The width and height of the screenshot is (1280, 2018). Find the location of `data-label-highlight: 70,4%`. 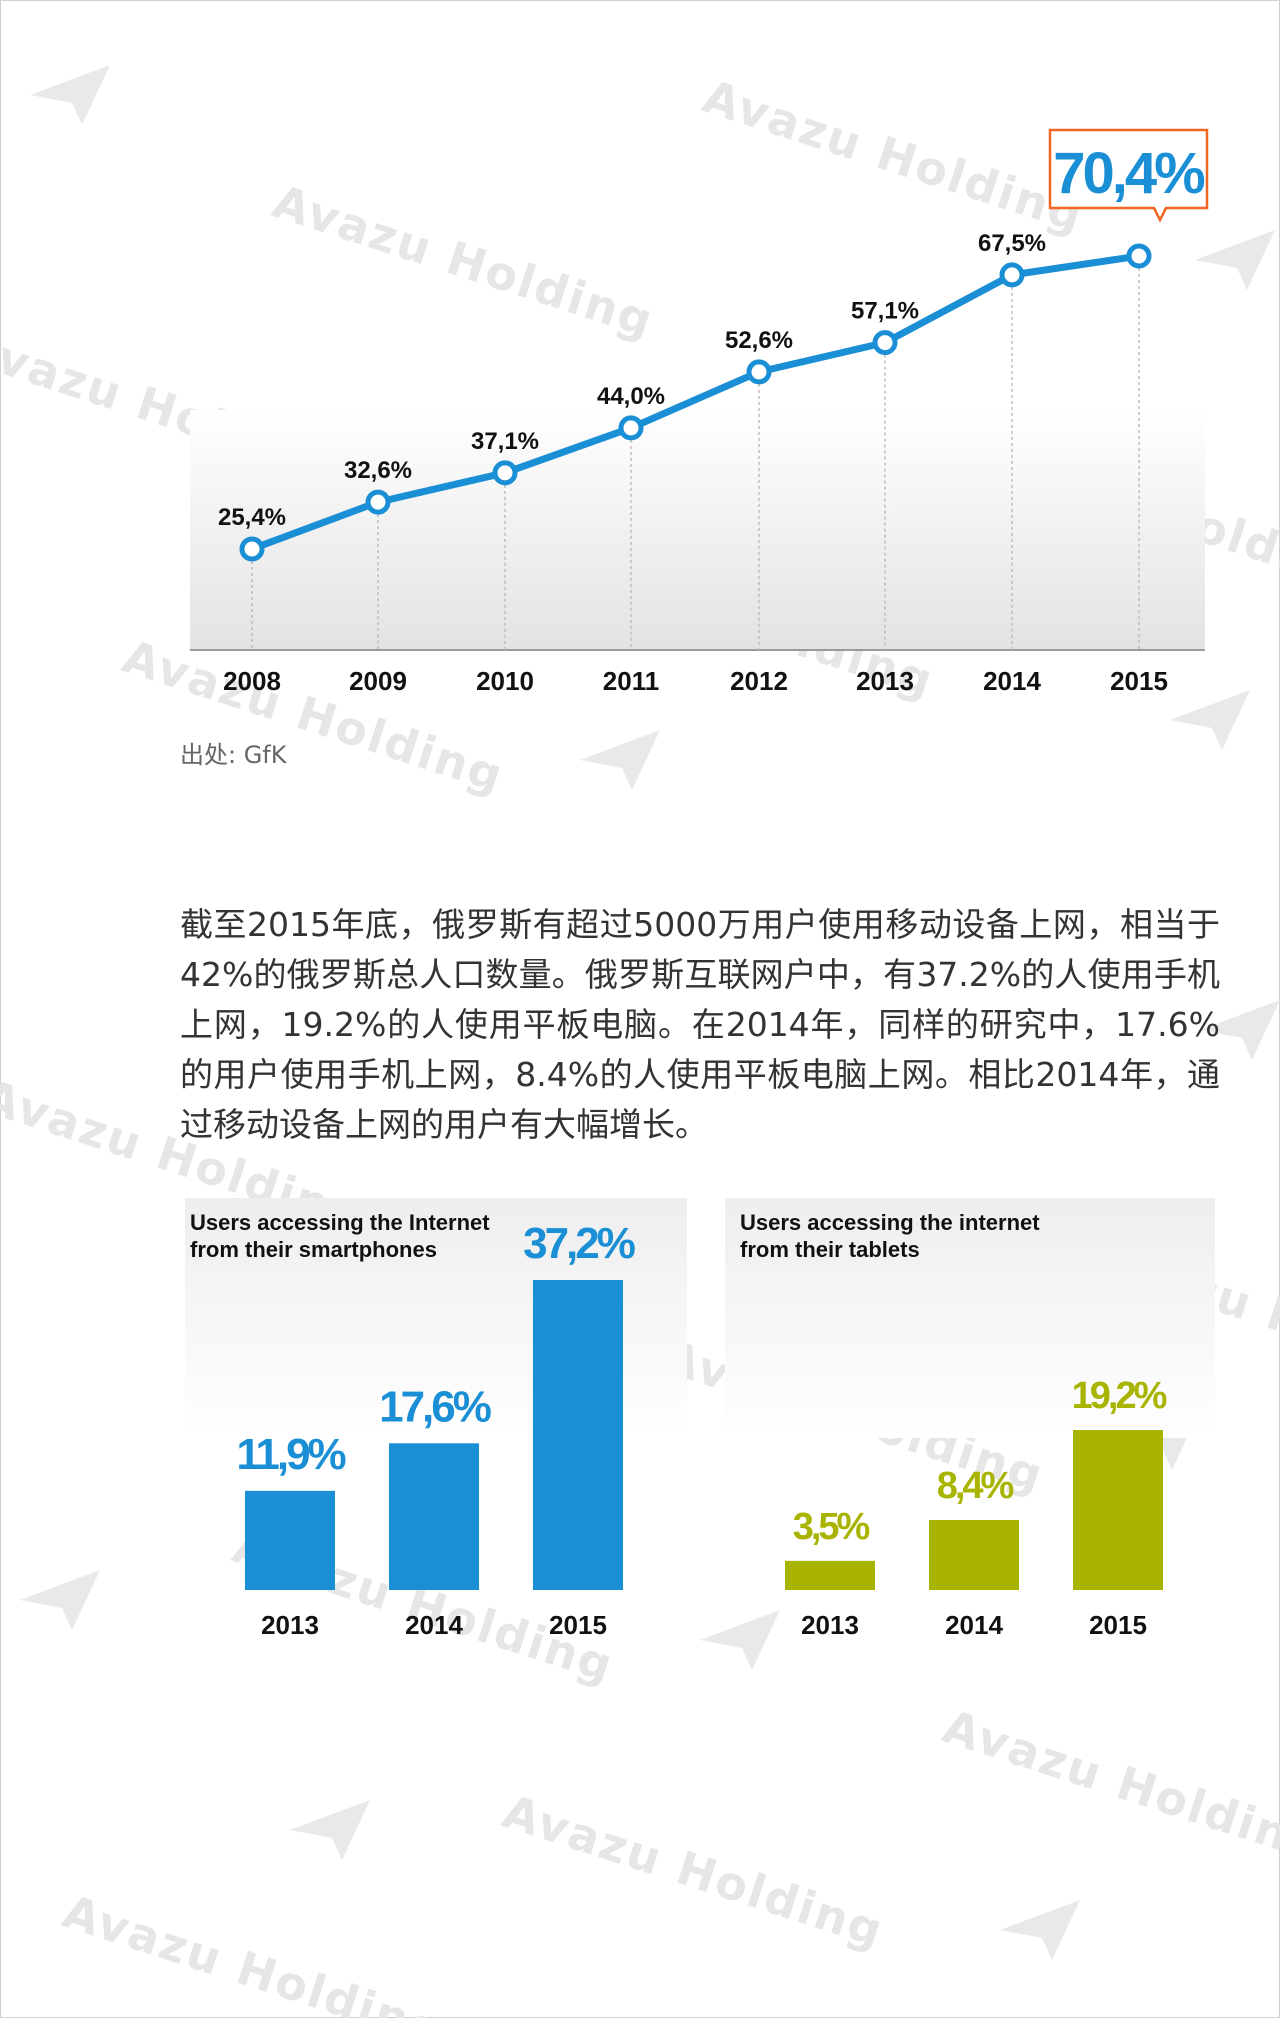

data-label-highlight: 70,4% is located at coordinates (1129, 173).